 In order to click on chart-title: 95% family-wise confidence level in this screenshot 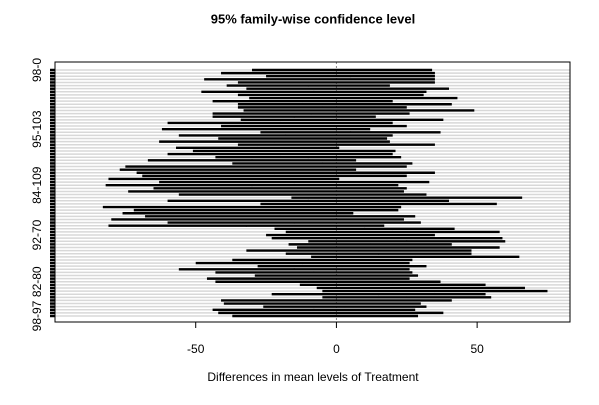, I will do `click(313, 18)`.